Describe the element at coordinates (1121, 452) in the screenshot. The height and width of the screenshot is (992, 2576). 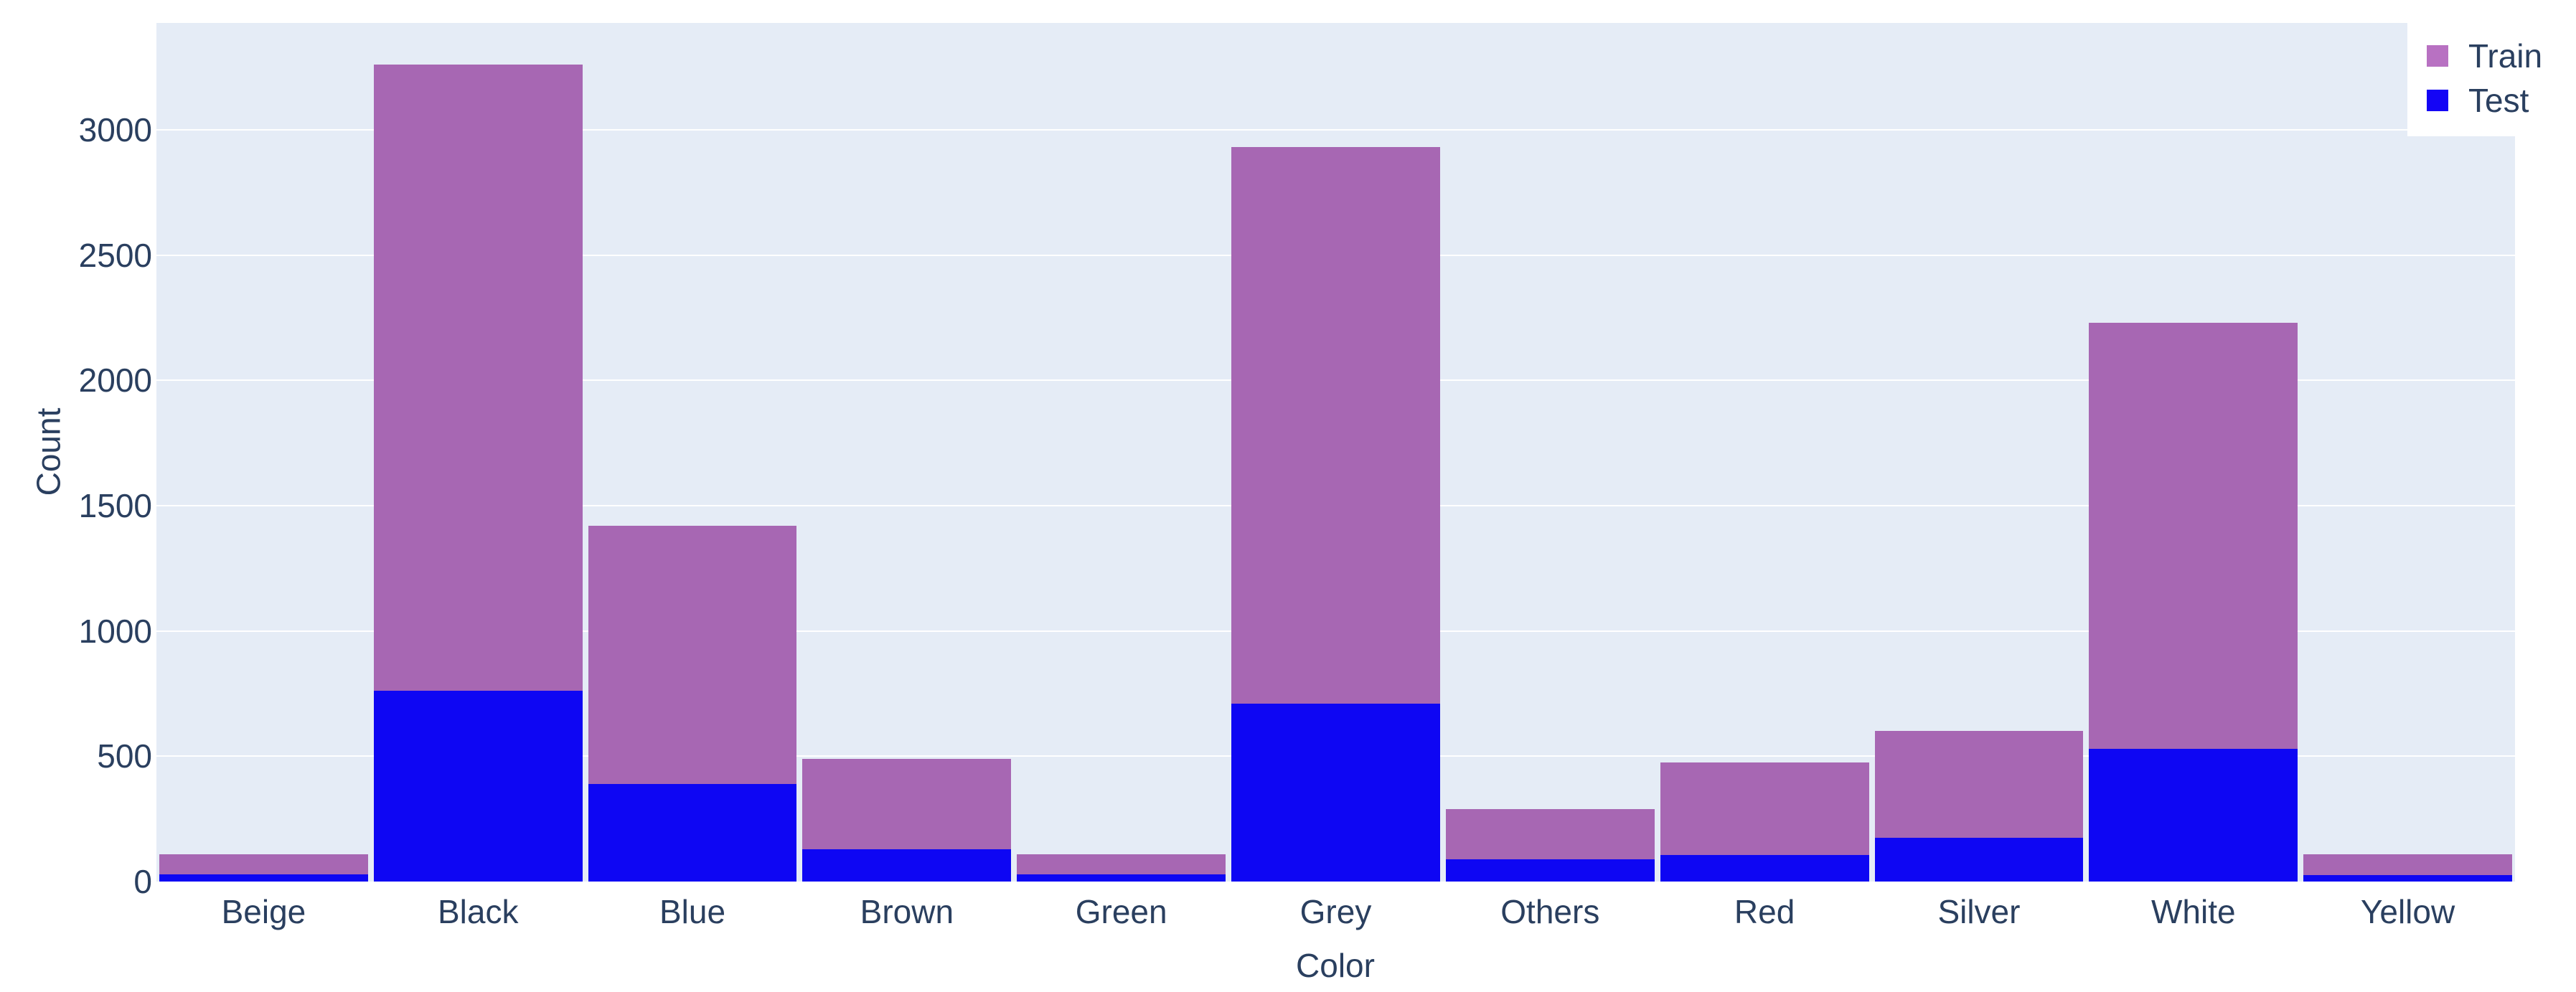
I see `category-slot-green` at that location.